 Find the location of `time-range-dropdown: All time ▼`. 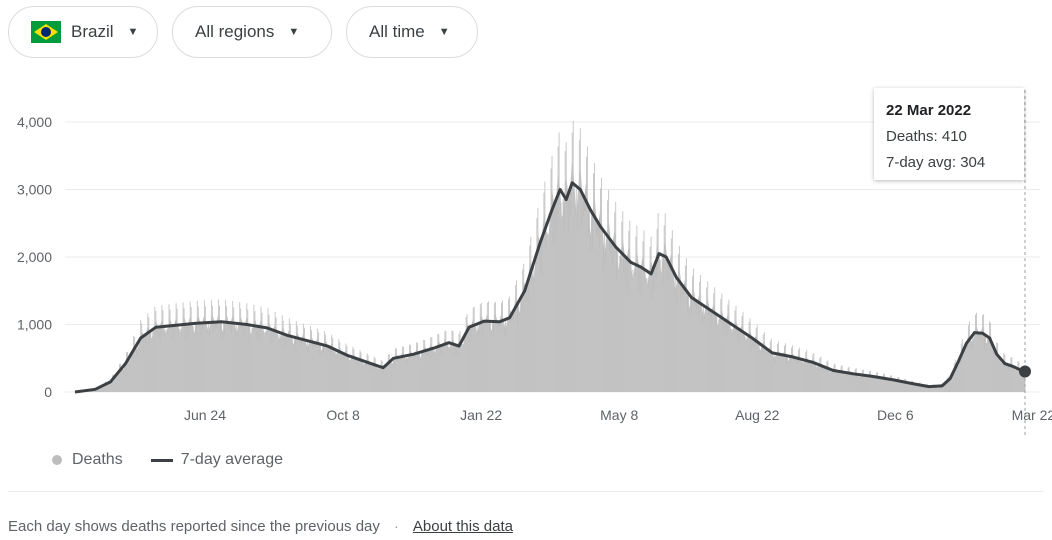

time-range-dropdown: All time ▼ is located at coordinates (412, 32).